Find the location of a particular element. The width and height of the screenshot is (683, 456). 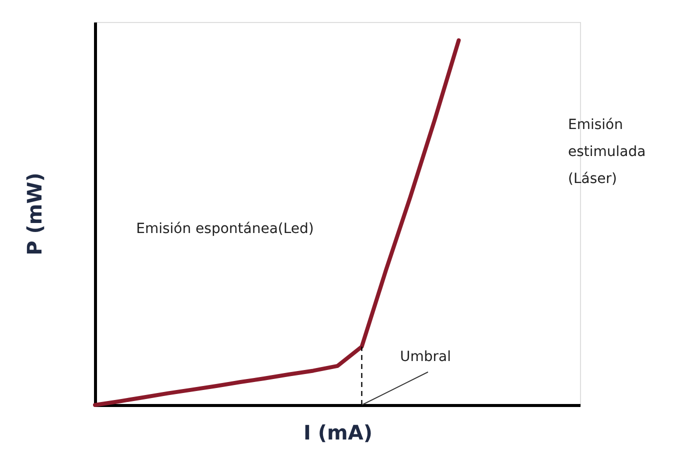

y-axis-title: P (mW) is located at coordinates (34, 214).